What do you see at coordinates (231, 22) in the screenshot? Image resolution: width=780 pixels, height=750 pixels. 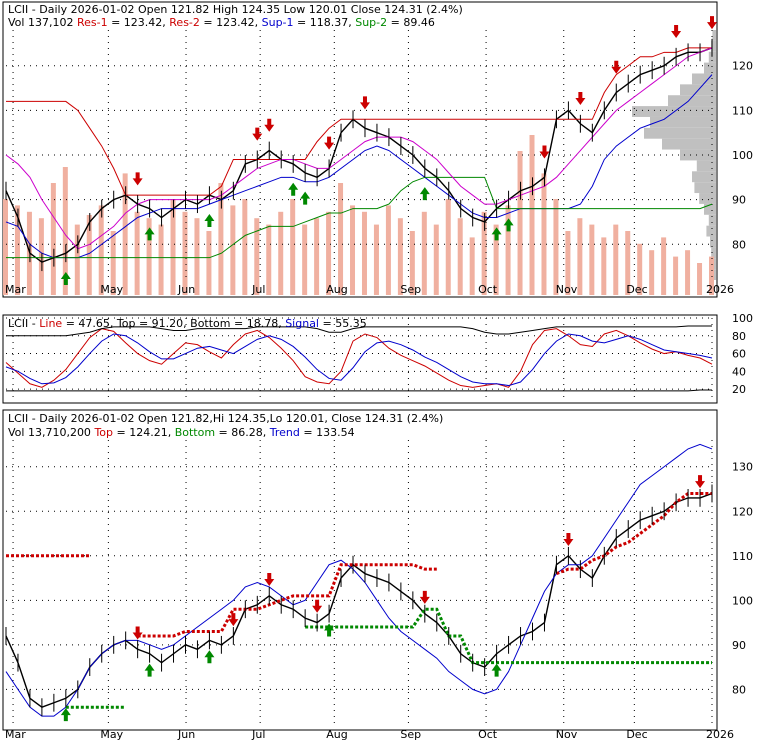 I see `header-part: = 123.42,` at bounding box center [231, 22].